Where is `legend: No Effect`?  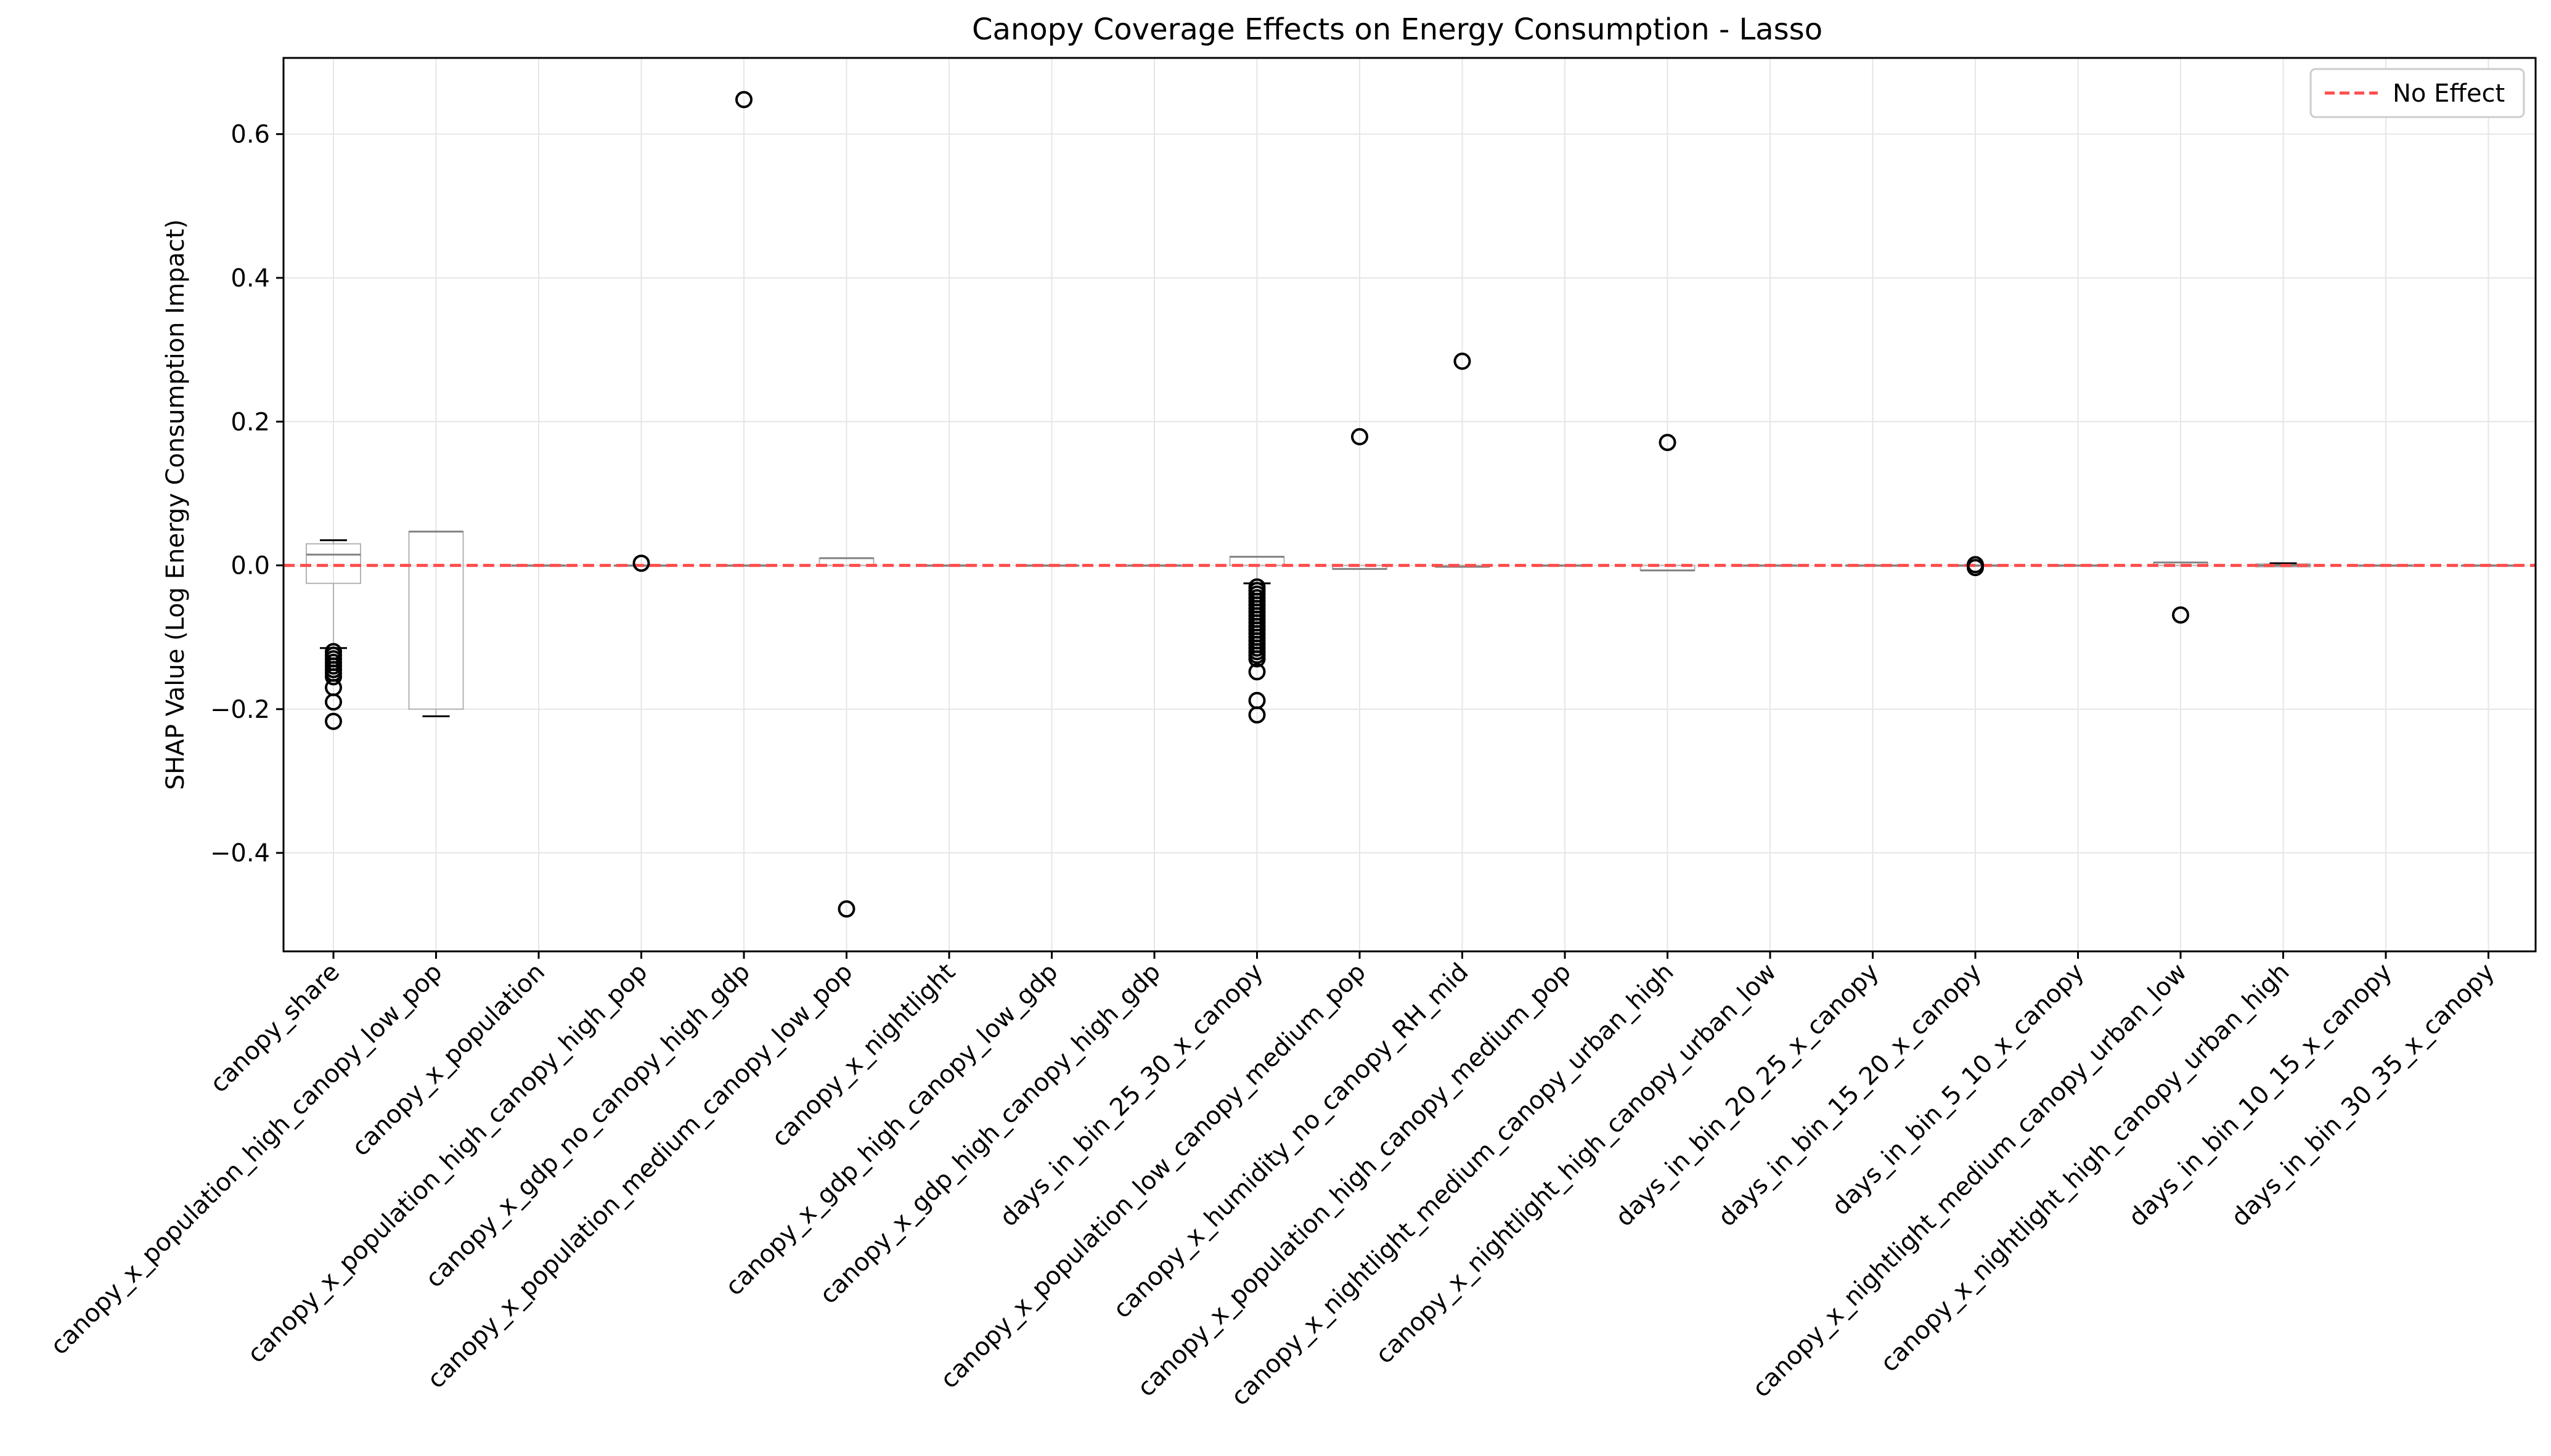 legend: No Effect is located at coordinates (2417, 93).